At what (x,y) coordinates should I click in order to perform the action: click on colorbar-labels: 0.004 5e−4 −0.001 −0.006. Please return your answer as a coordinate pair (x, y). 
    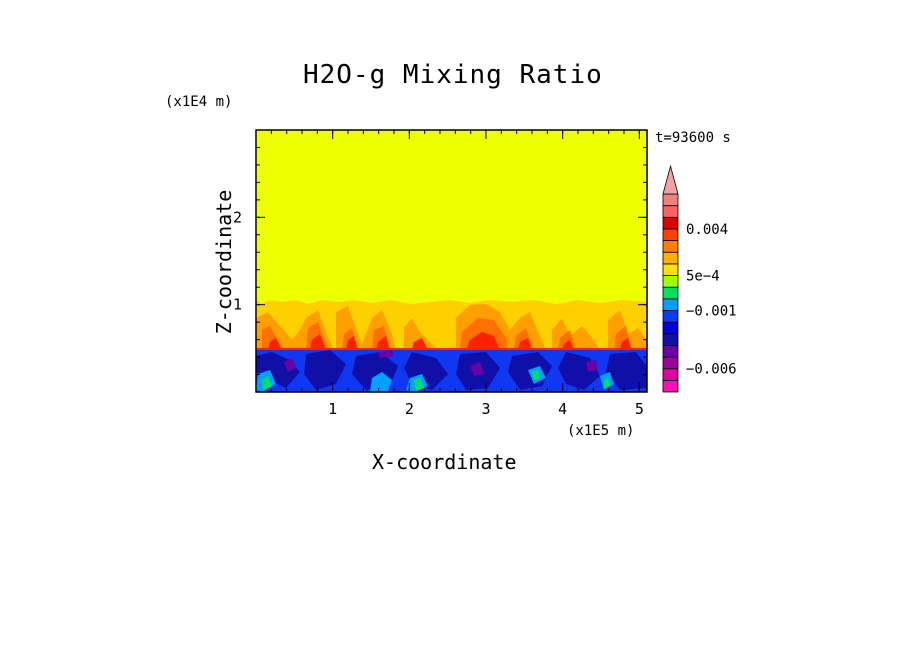
    Looking at the image, I should click on (711, 300).